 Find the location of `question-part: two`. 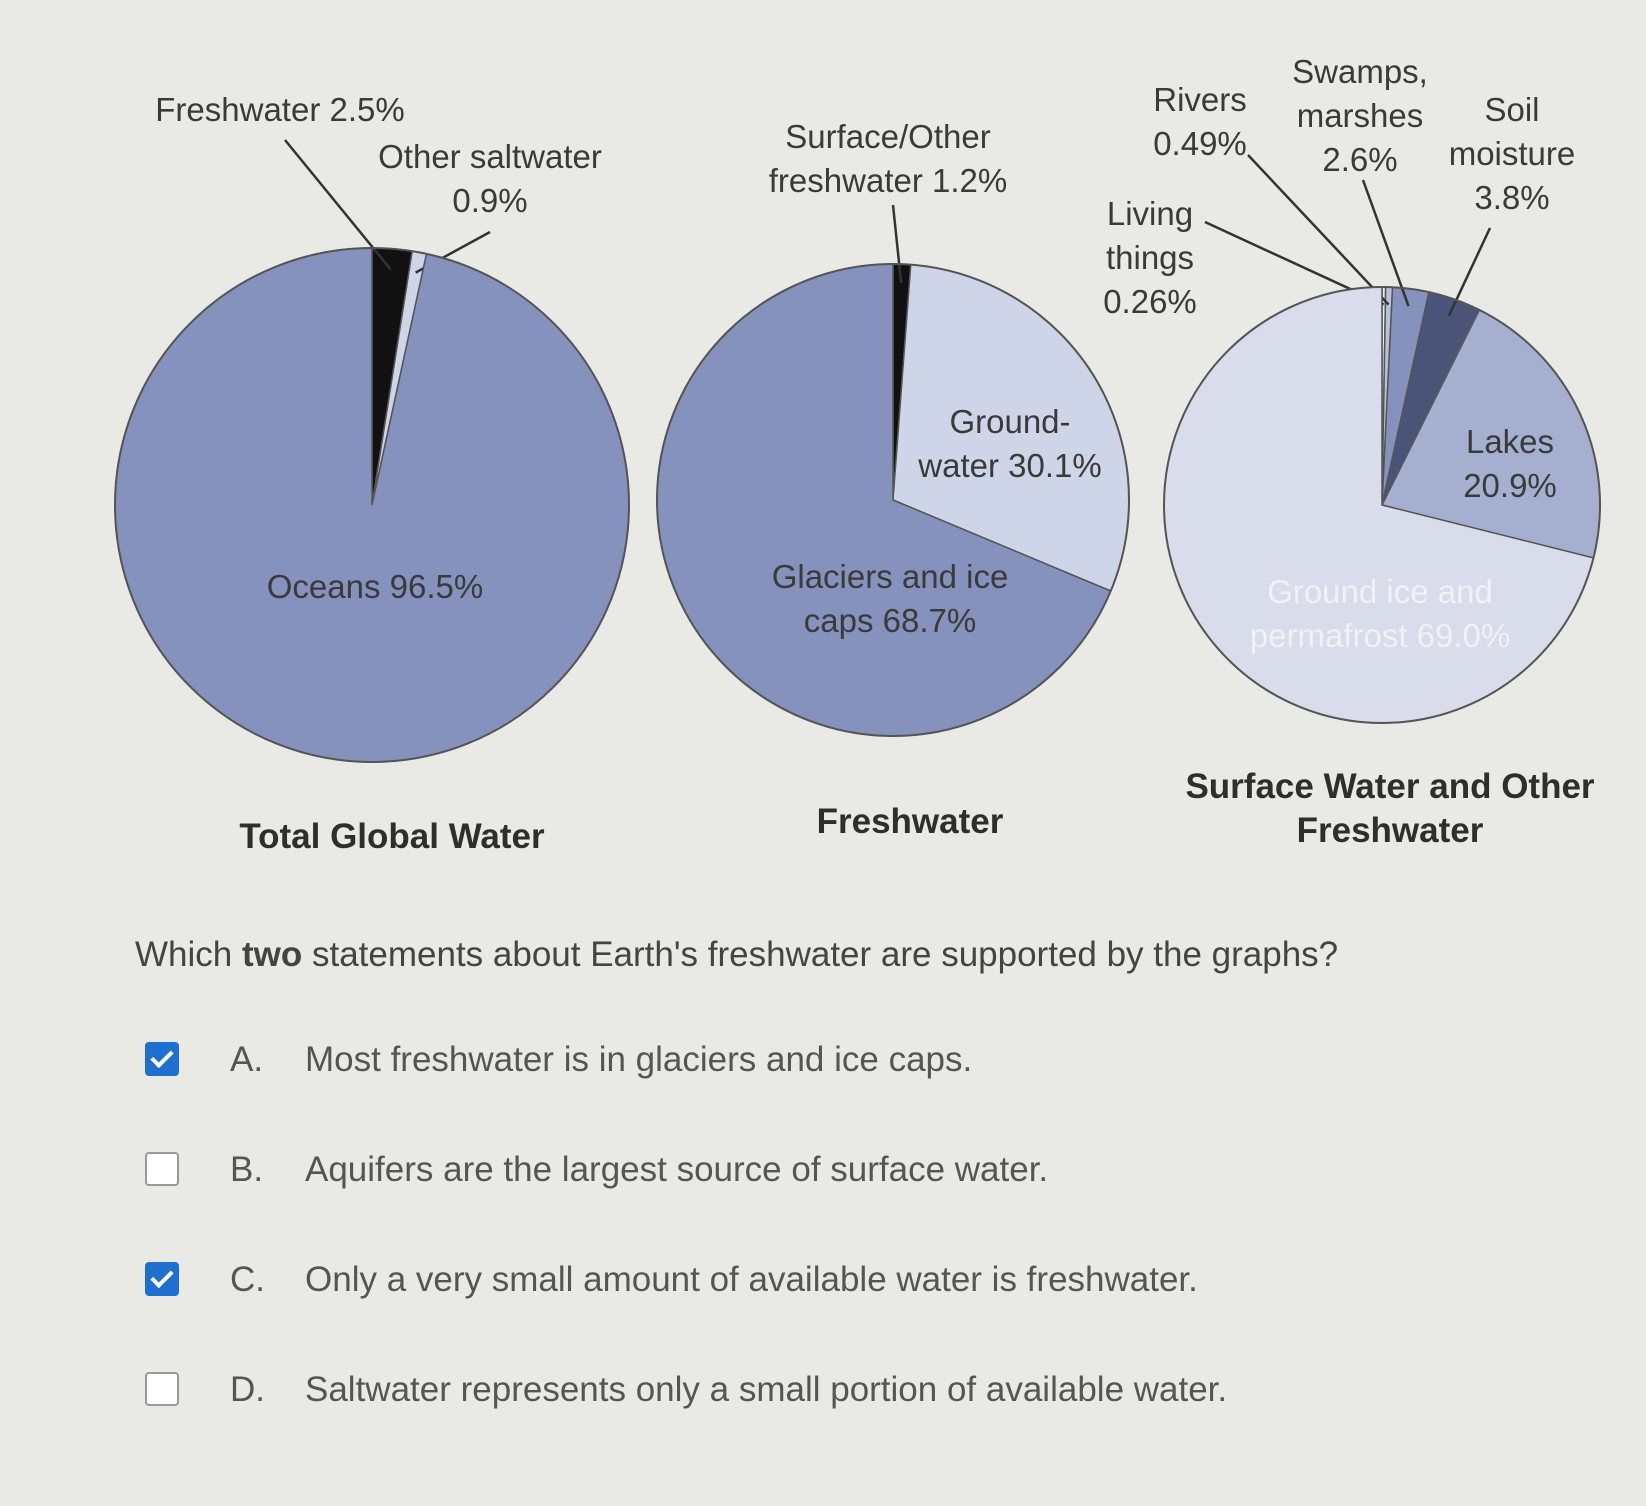

question-part: two is located at coordinates (272, 954).